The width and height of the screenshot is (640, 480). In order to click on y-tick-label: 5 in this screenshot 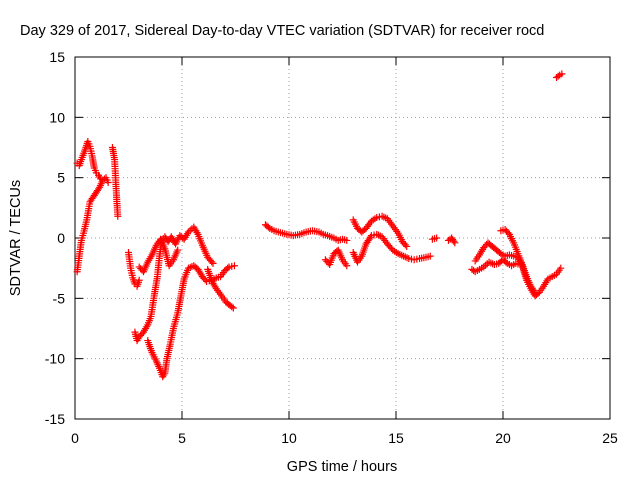, I will do `click(61, 178)`.